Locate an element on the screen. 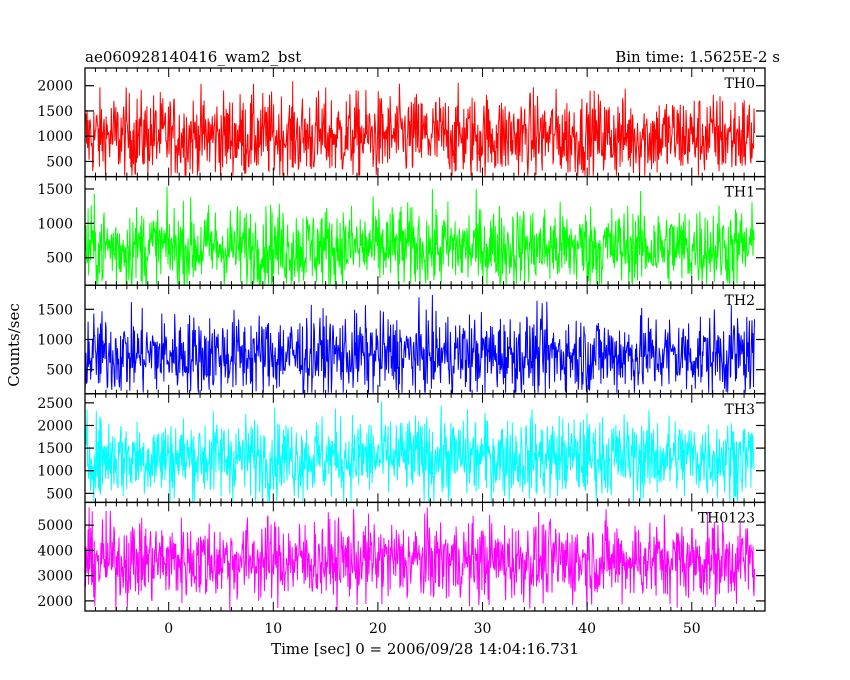 The width and height of the screenshot is (850, 680). panel-label: TH0 is located at coordinates (740, 84).